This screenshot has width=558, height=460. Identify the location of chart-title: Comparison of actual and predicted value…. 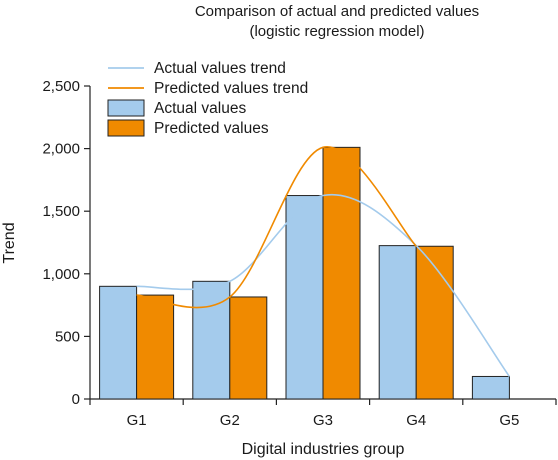
(337, 11).